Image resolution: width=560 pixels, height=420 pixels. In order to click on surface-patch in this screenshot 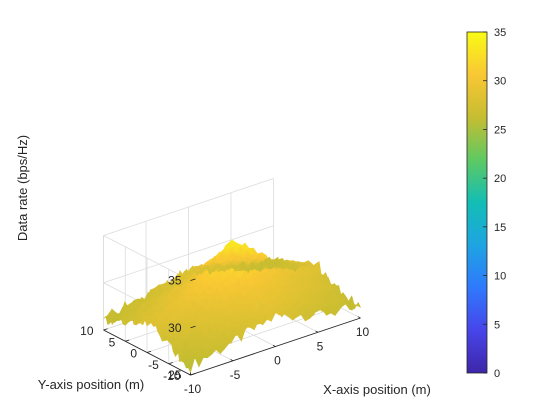, I will do `click(107, 317)`.